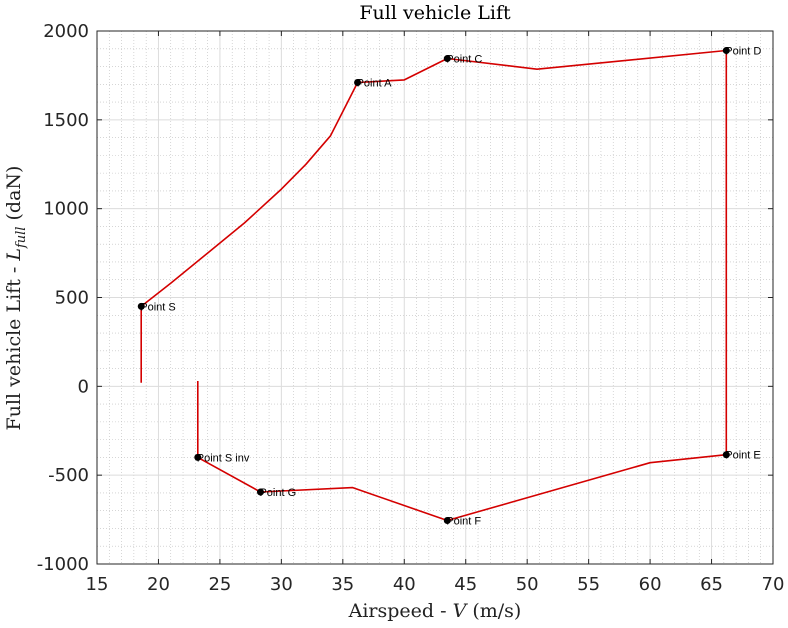 This screenshot has height=628, width=788. Describe the element at coordinates (14, 196) in the screenshot. I see `y-axis-label-post: (daN)` at that location.